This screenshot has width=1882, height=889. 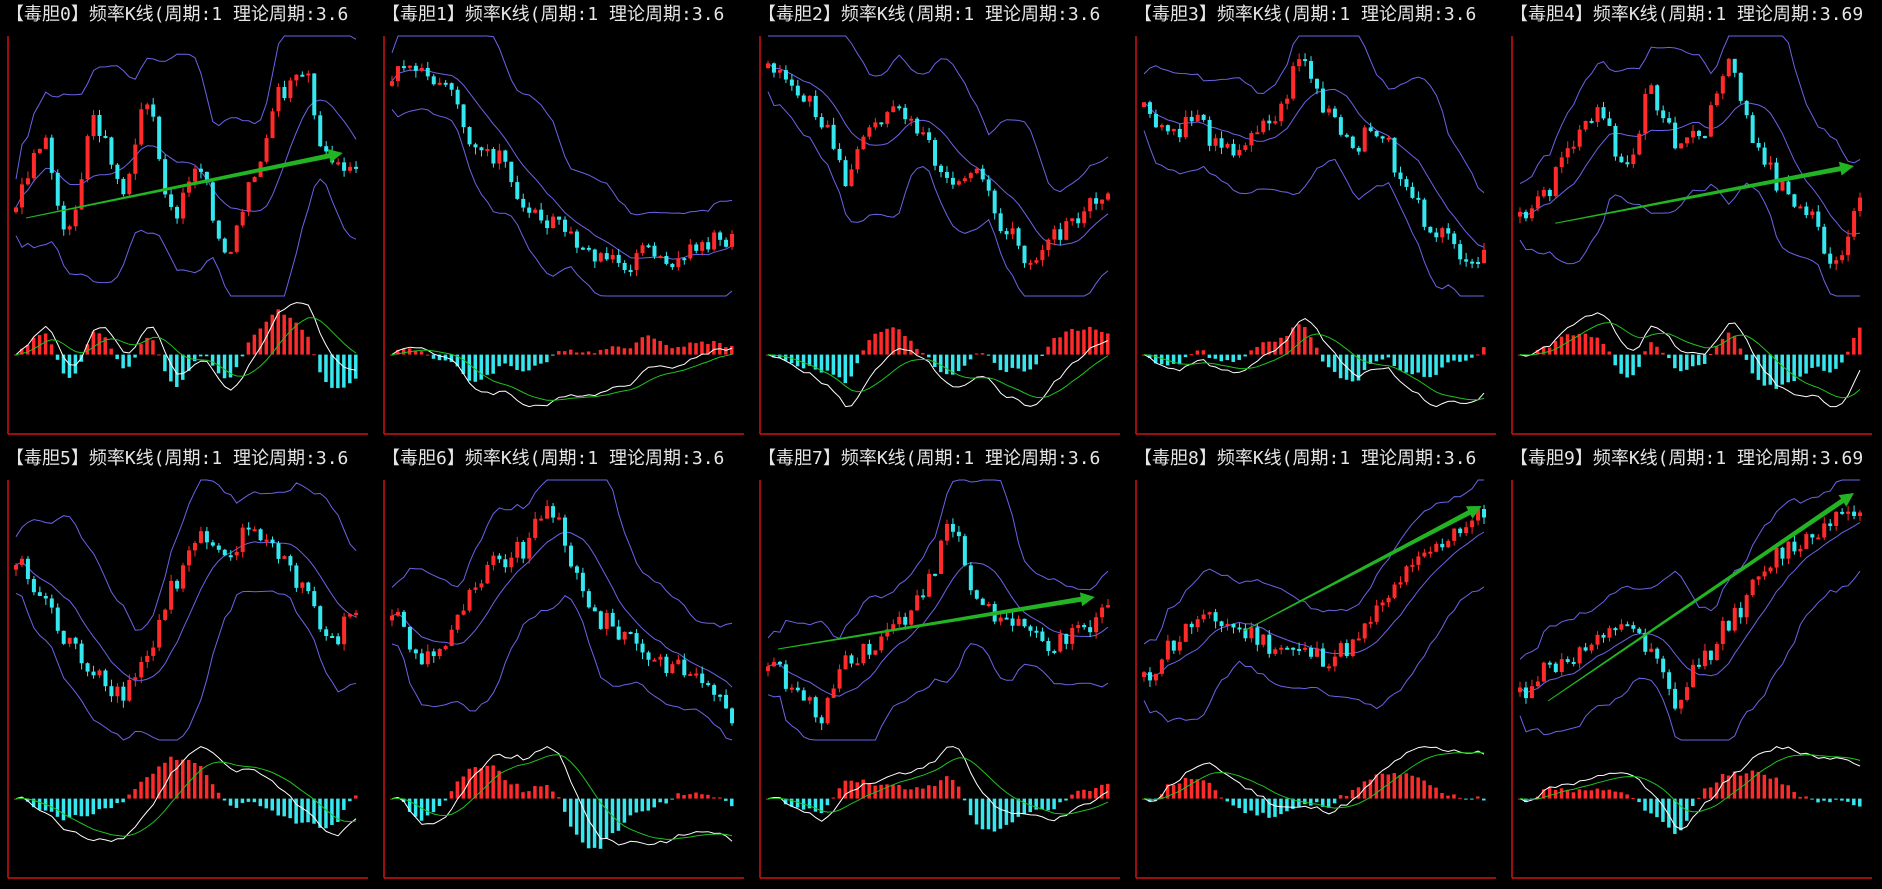 What do you see at coordinates (1362, 569) in the screenshot?
I see `trend-arrow` at bounding box center [1362, 569].